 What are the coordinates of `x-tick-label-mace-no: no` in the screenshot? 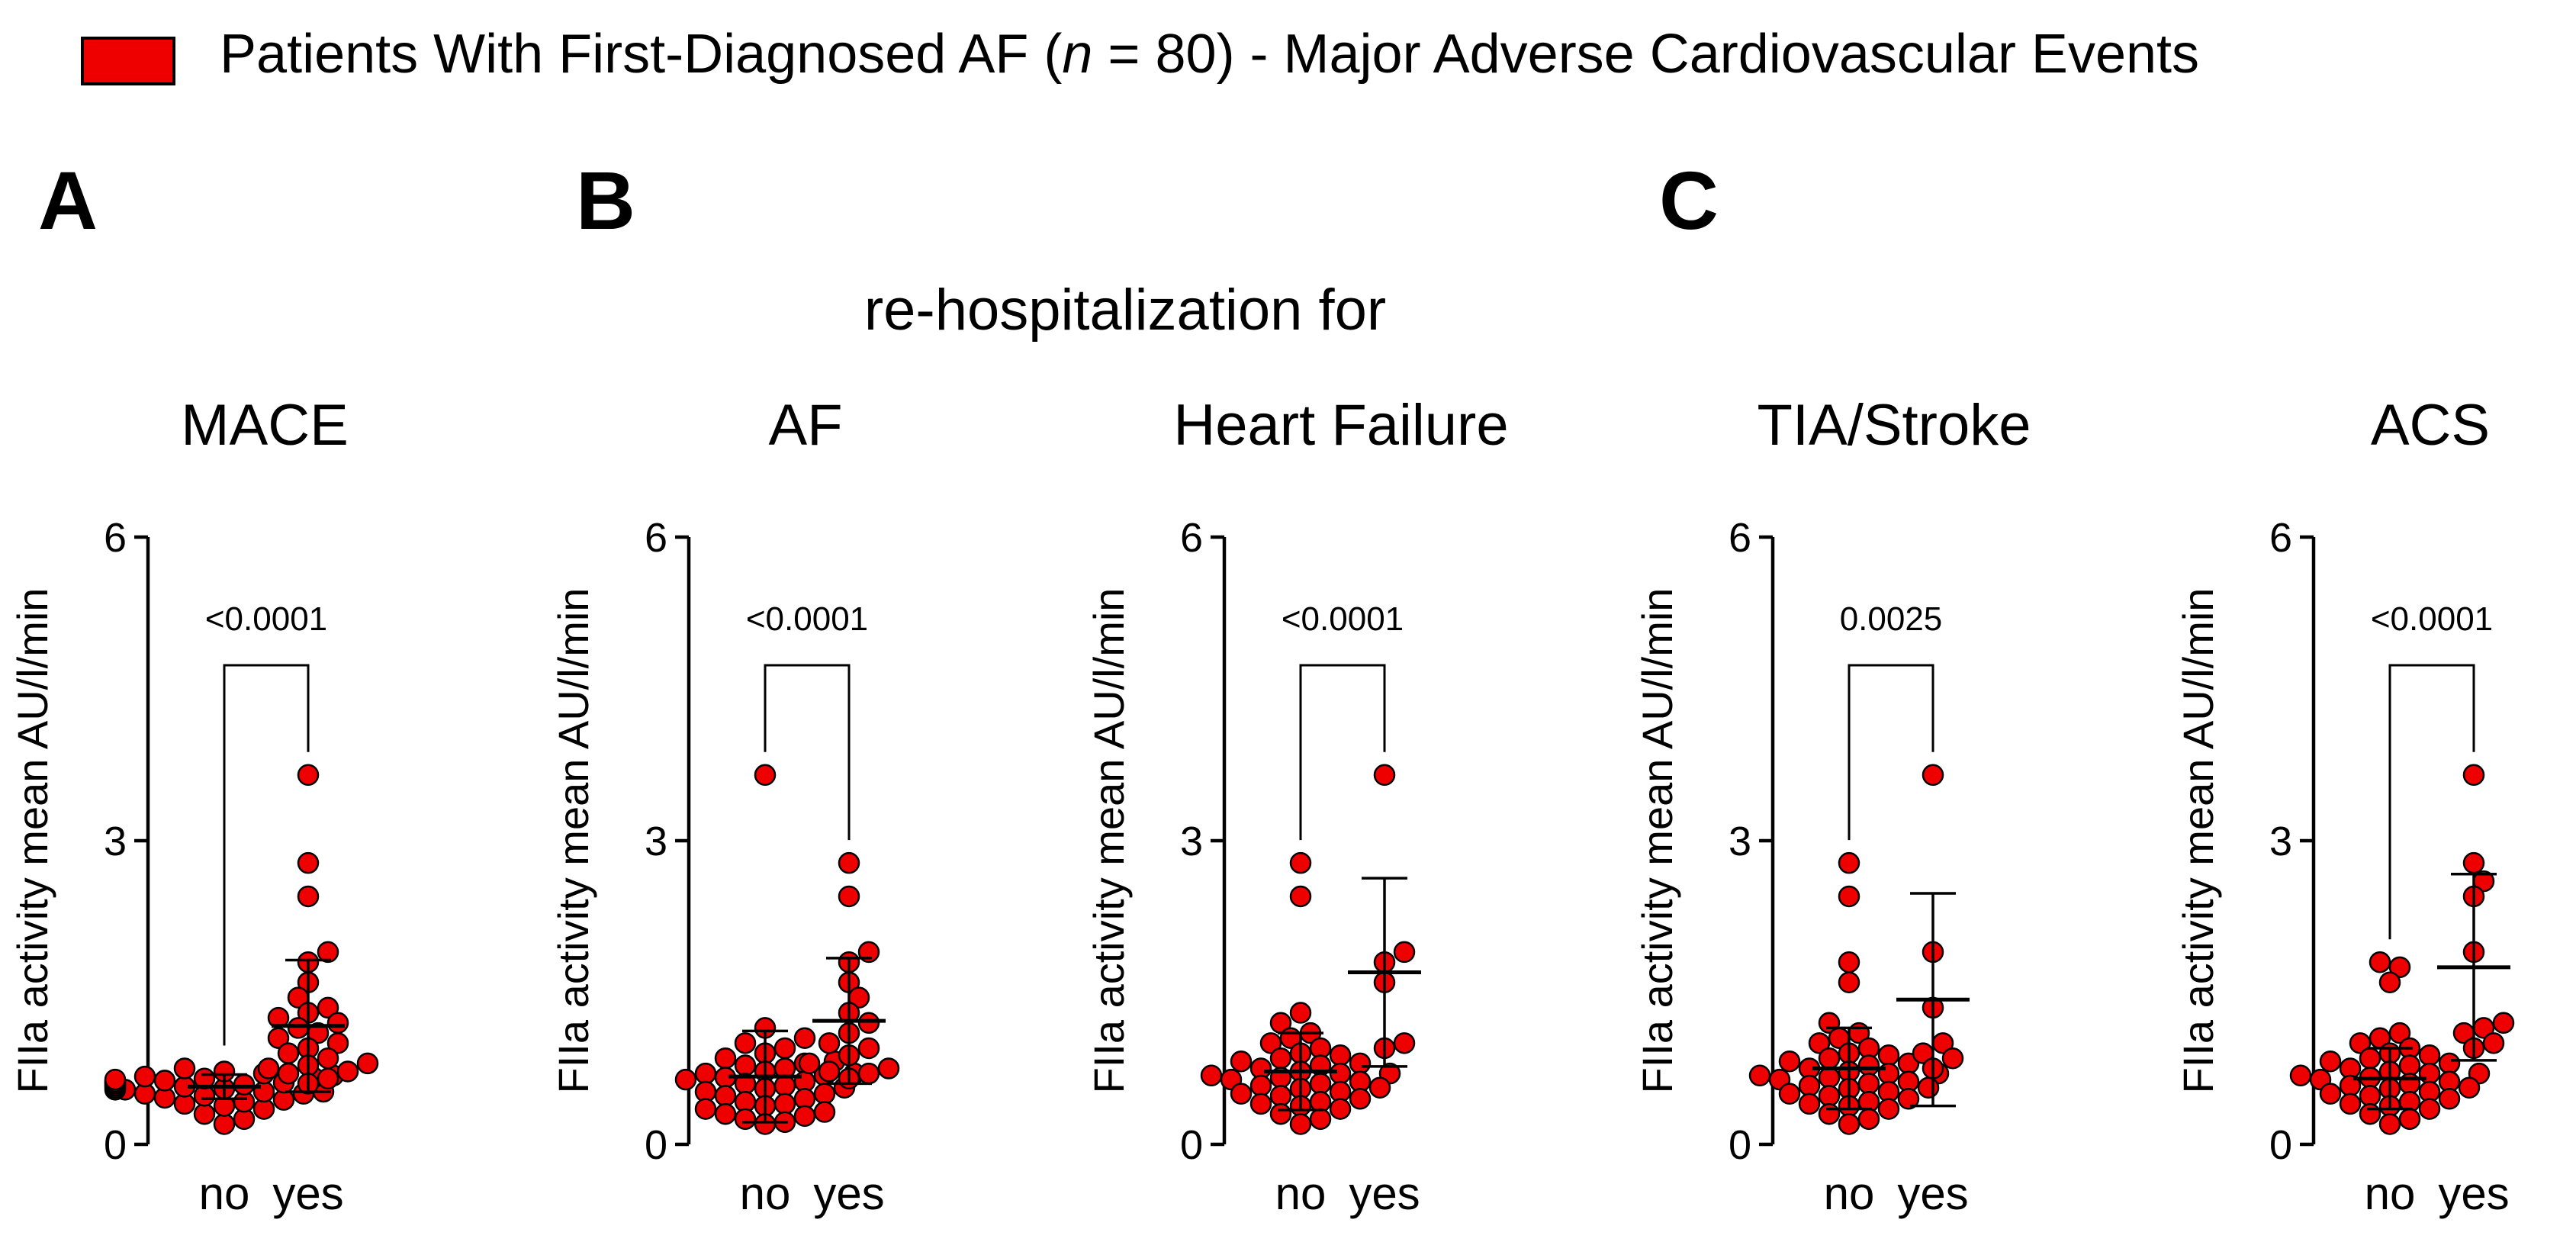 It's located at (224, 1193).